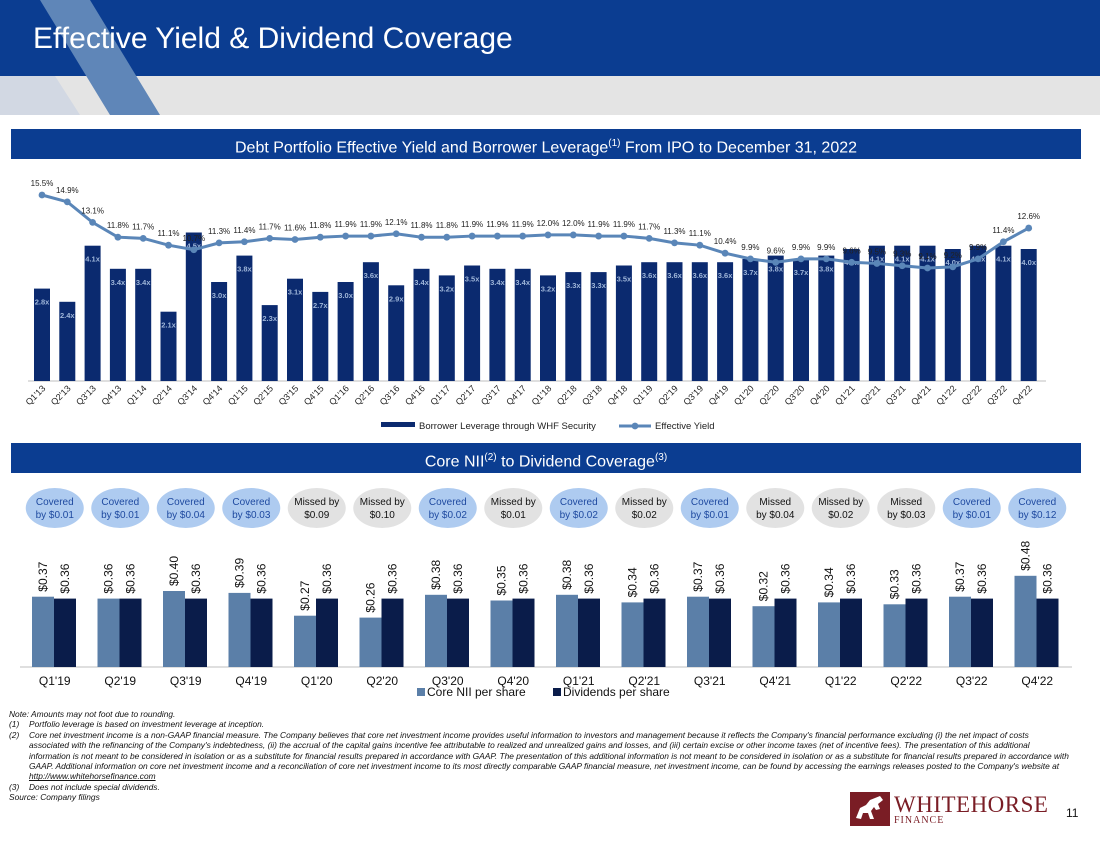 Image resolution: width=1100 pixels, height=849 pixels. I want to click on quarter-tick-label: Q3'15, so click(289, 395).